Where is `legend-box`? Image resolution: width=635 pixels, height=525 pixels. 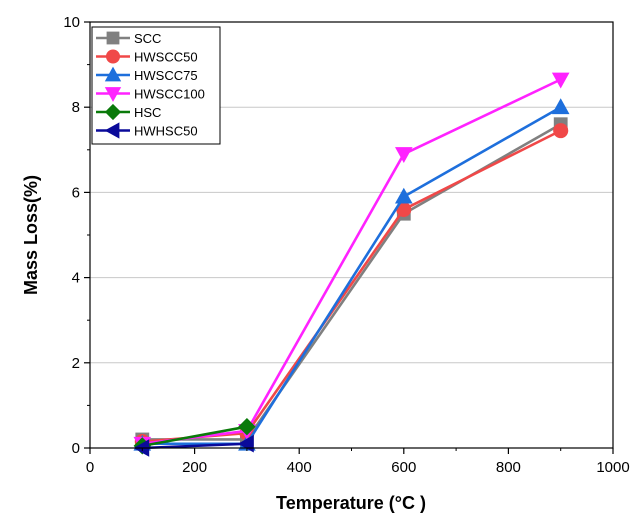
legend-box is located at coordinates (156, 85).